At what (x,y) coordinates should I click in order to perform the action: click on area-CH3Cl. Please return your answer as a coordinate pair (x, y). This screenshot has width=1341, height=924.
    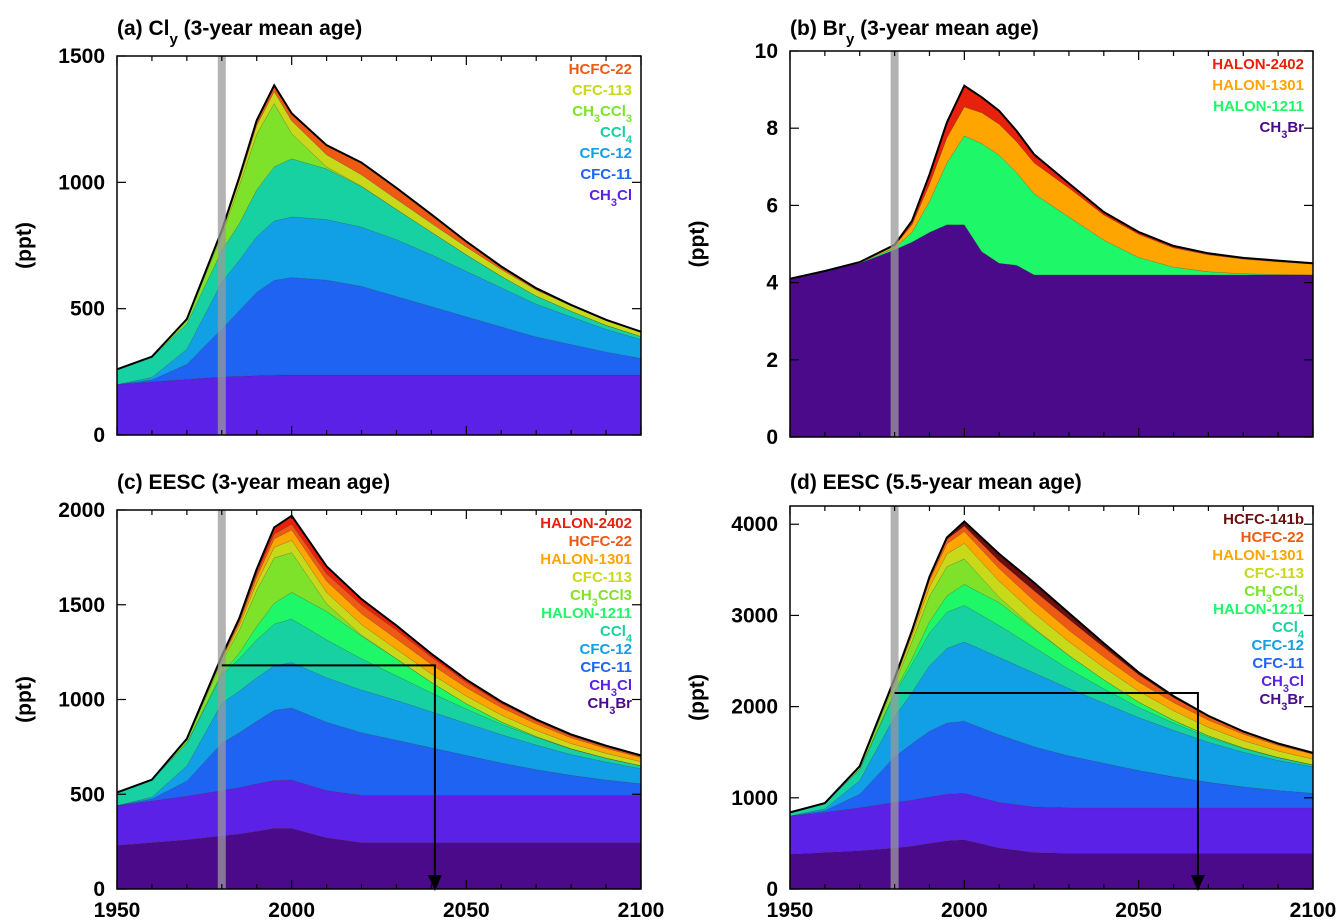
    Looking at the image, I should click on (379, 405).